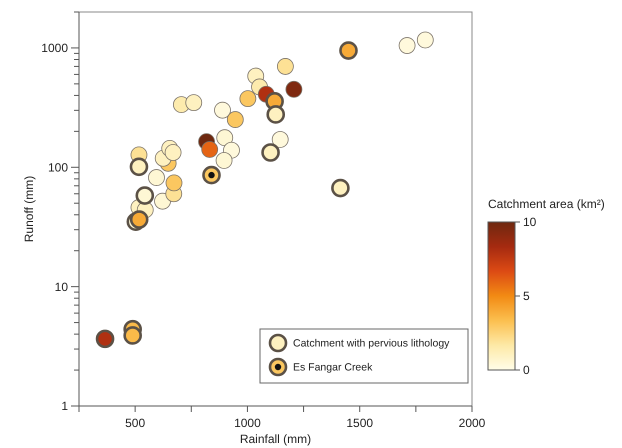 The image size is (622, 448). Describe the element at coordinates (135, 423) in the screenshot. I see `x-tick-label: 500` at that location.